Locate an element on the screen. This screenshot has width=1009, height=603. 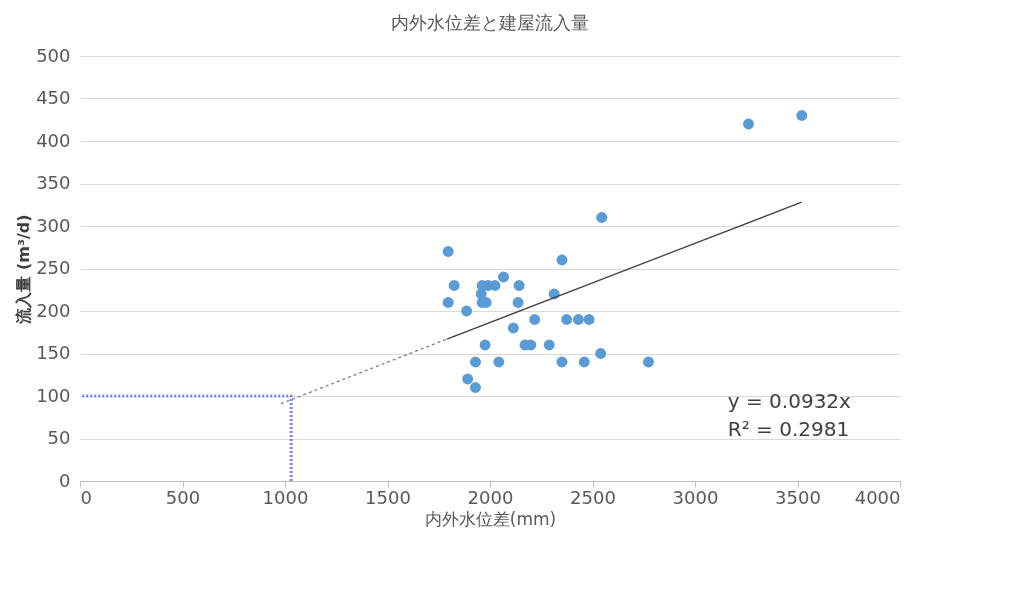
y-tick-label: 250 is located at coordinates (53, 267).